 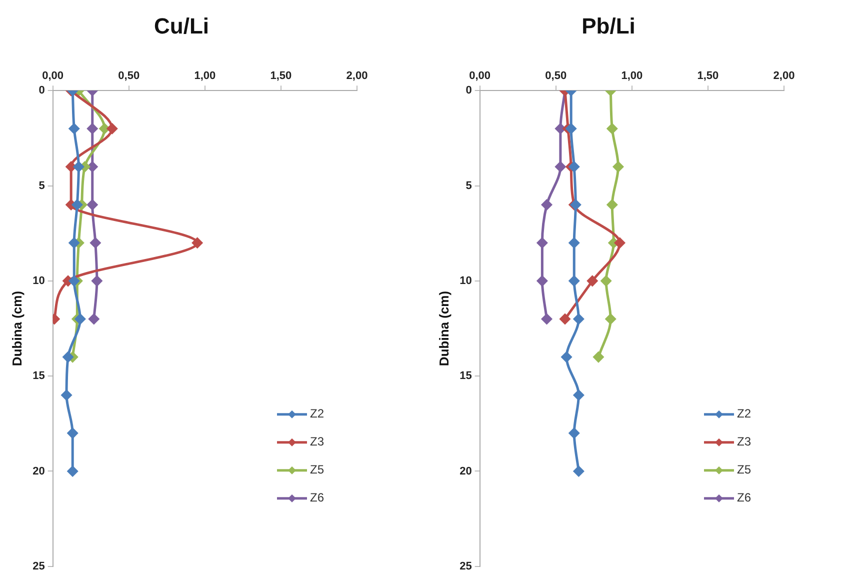 What do you see at coordinates (609, 25) in the screenshot?
I see `chart-title: Pb/Li` at bounding box center [609, 25].